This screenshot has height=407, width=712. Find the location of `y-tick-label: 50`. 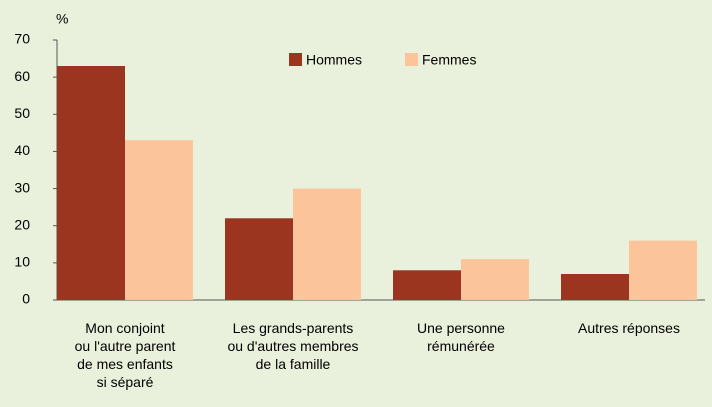

y-tick-label: 50 is located at coordinates (22, 113).